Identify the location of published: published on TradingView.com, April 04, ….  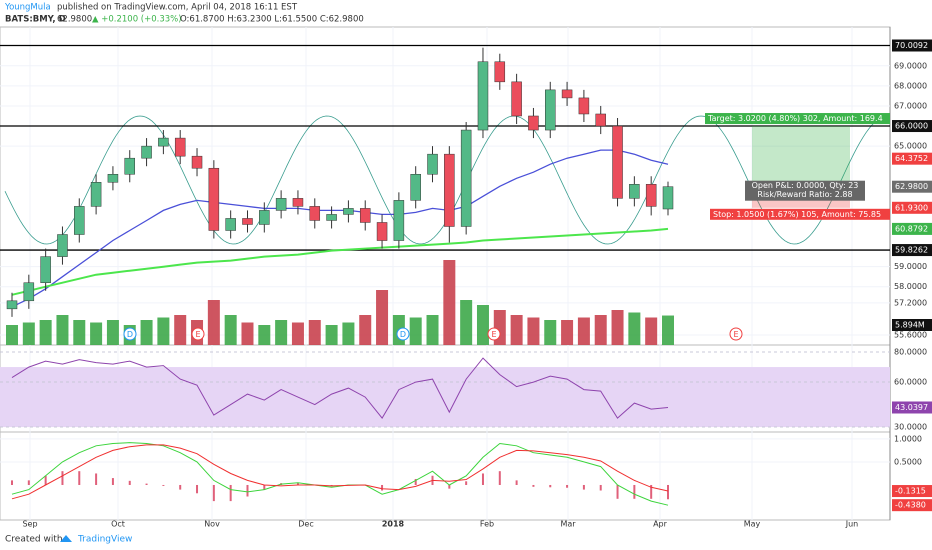
(177, 8).